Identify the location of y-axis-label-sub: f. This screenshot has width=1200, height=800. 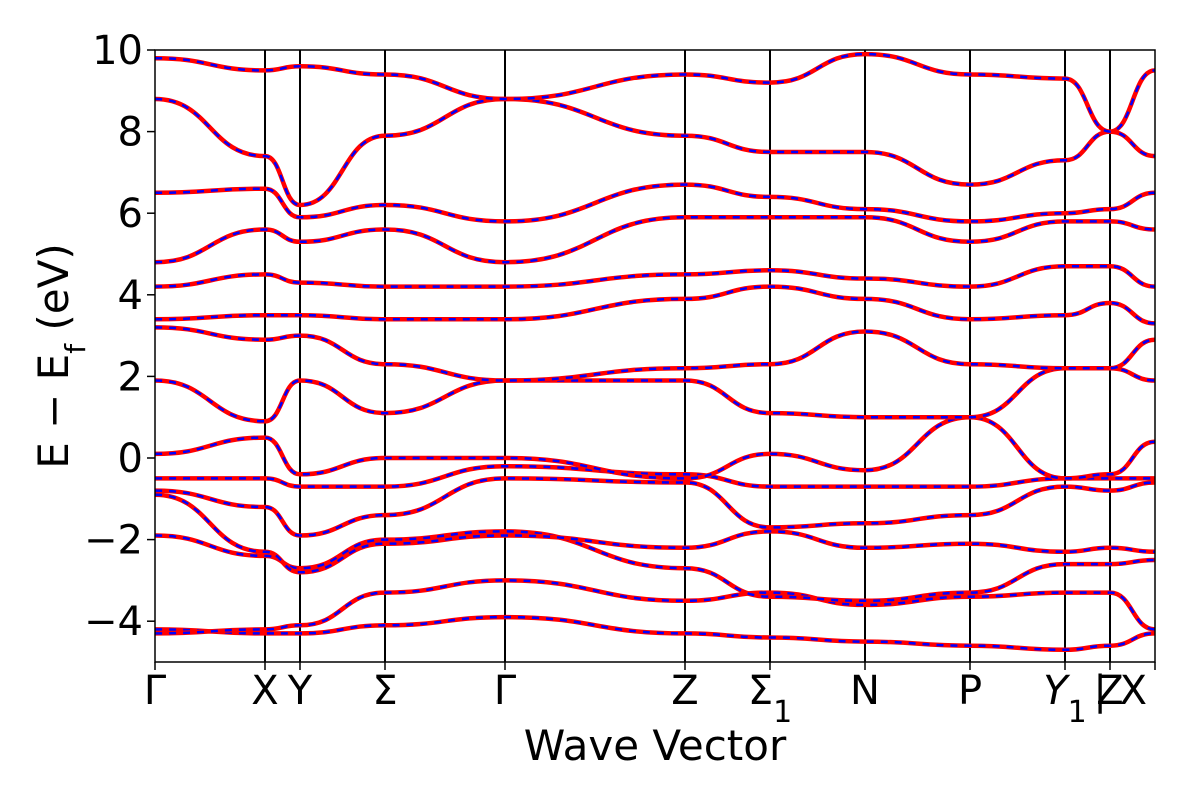
(75, 348).